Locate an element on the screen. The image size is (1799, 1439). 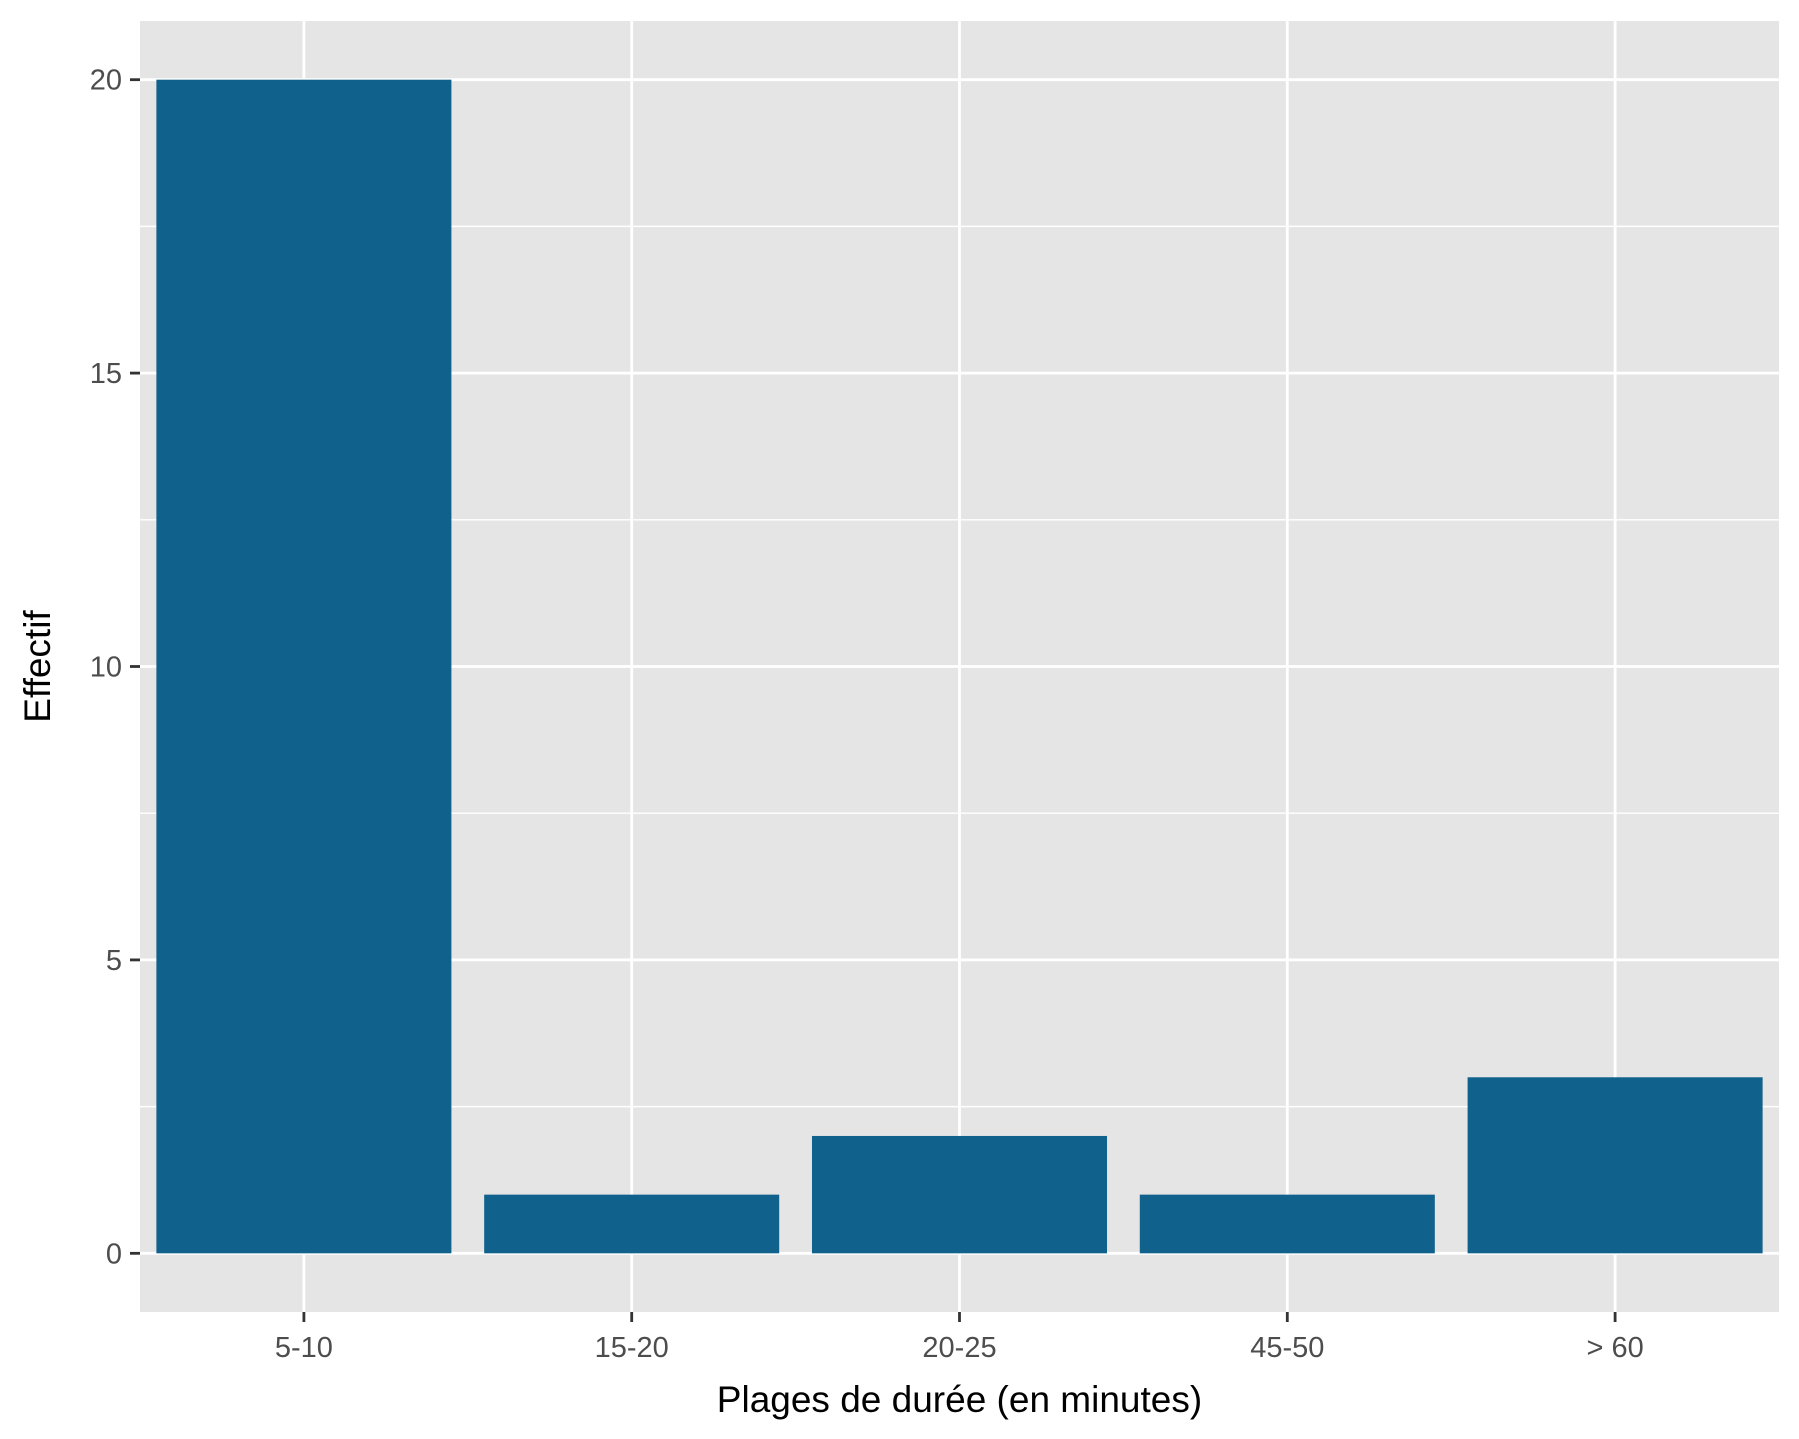
y-tick-label: 0 is located at coordinates (114, 1254).